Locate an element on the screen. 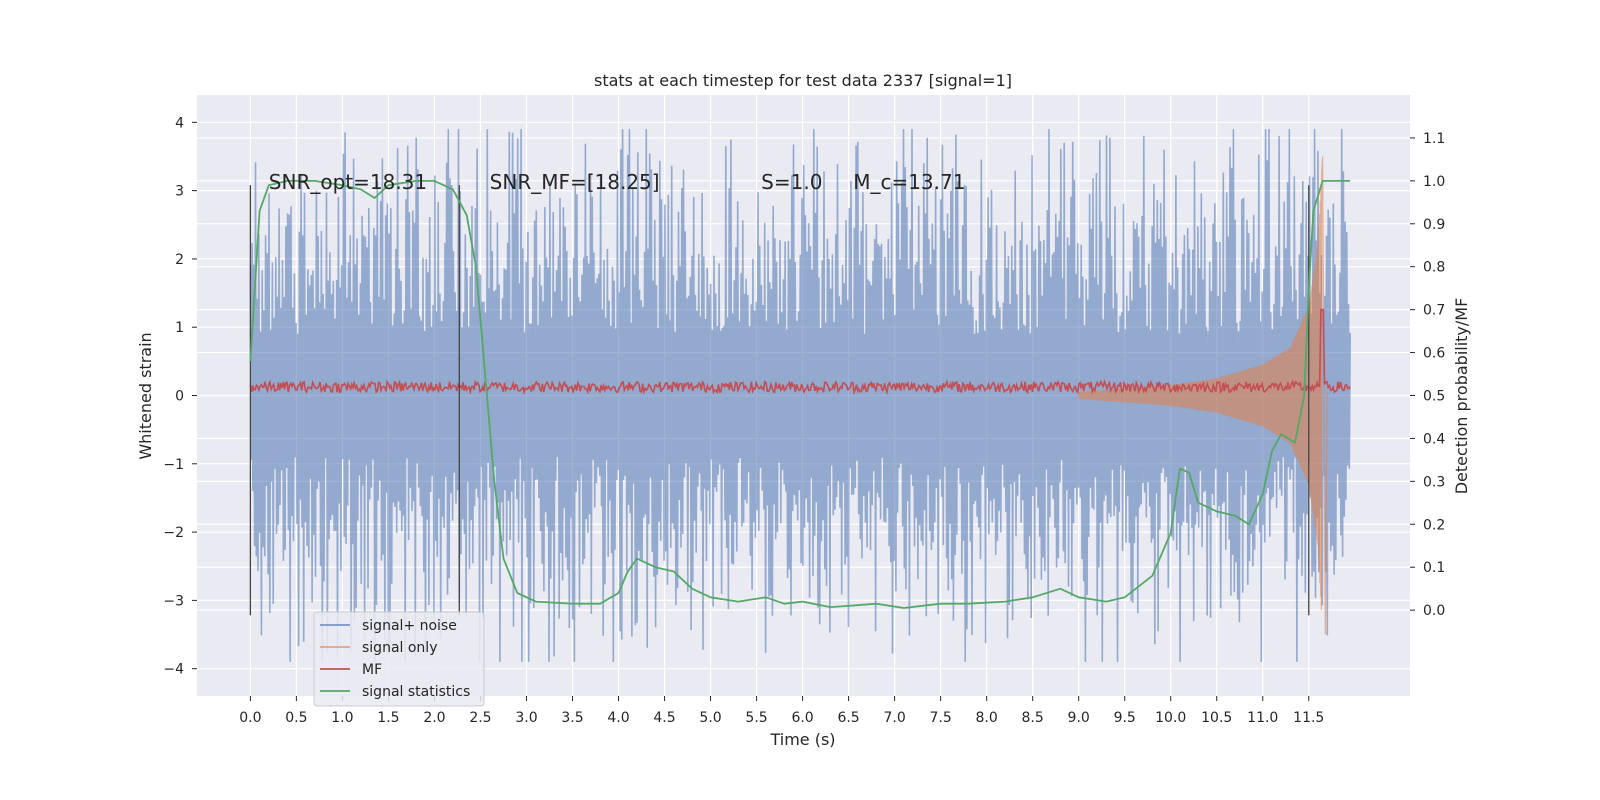  x-axis-label: Time (s) is located at coordinates (802, 739).